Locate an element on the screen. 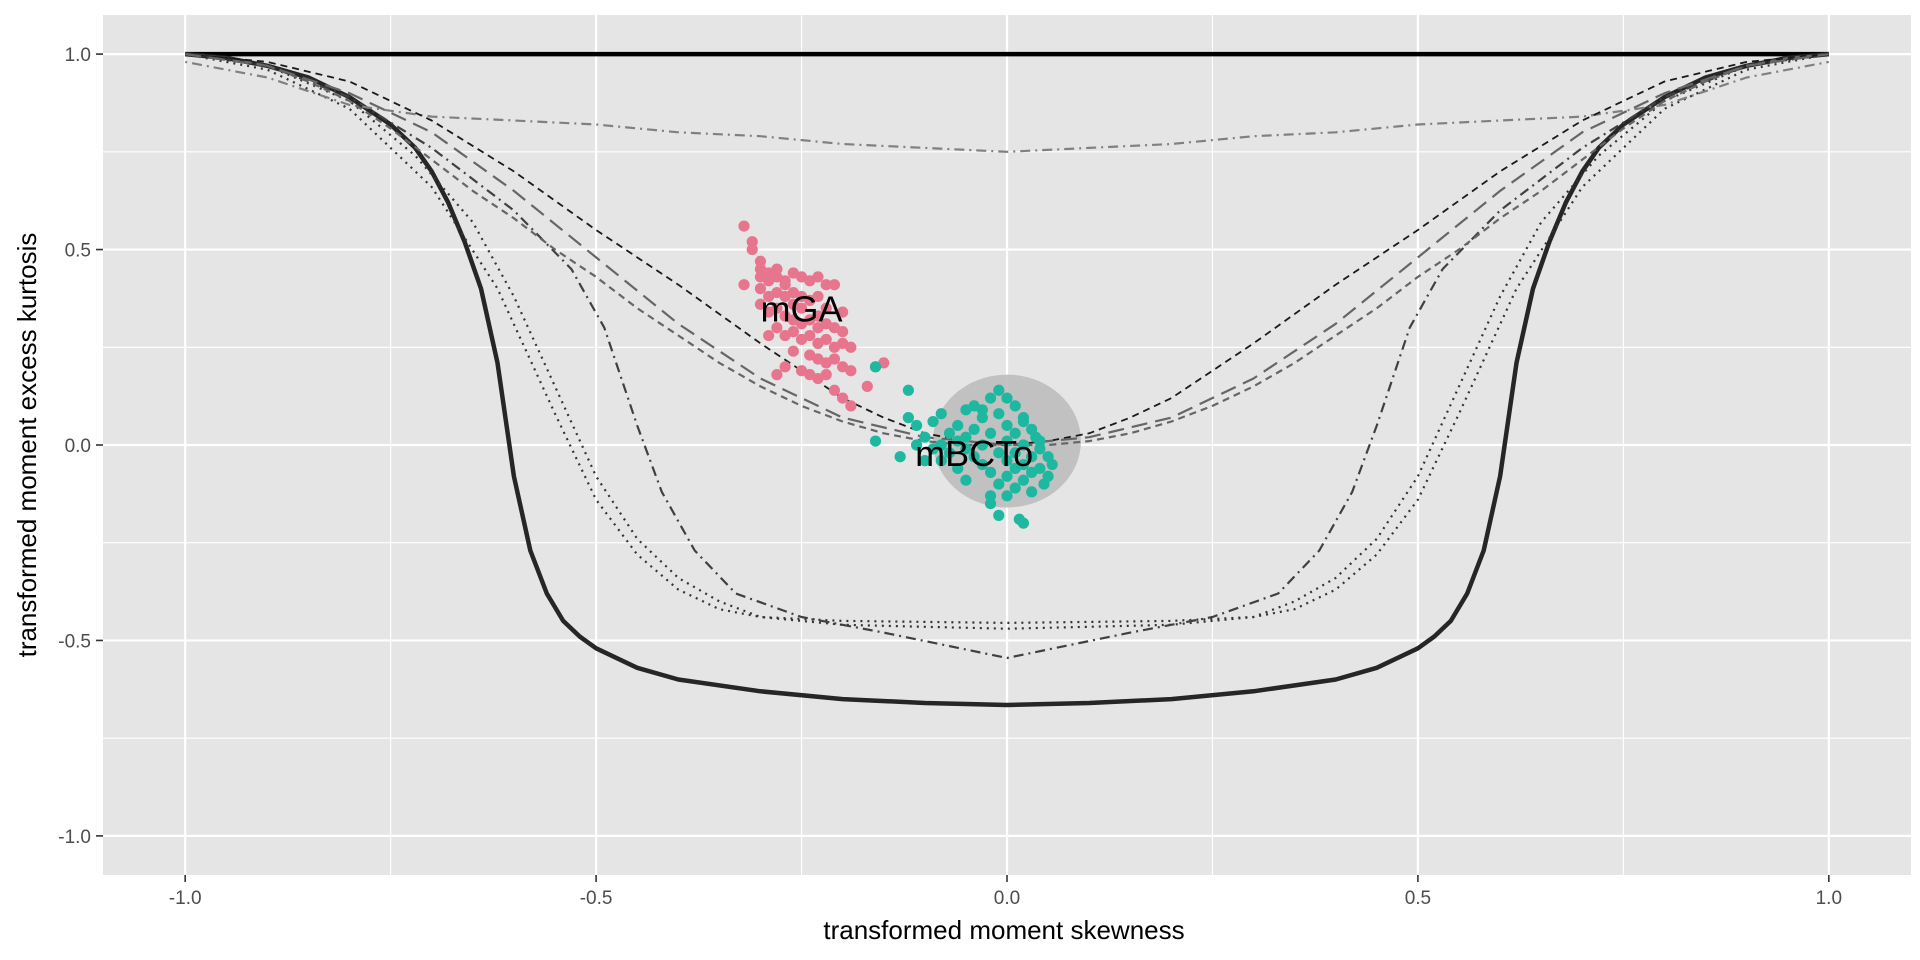 The width and height of the screenshot is (1920, 960). data-points is located at coordinates (898, 374).